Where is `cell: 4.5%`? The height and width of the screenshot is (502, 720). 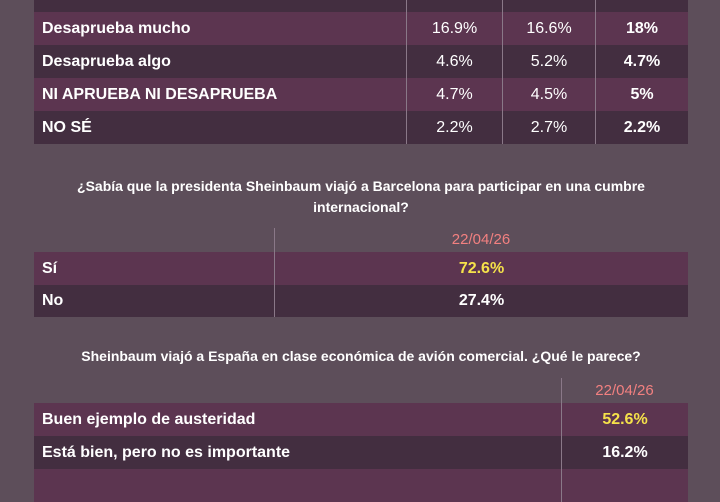 cell: 4.5% is located at coordinates (548, 94).